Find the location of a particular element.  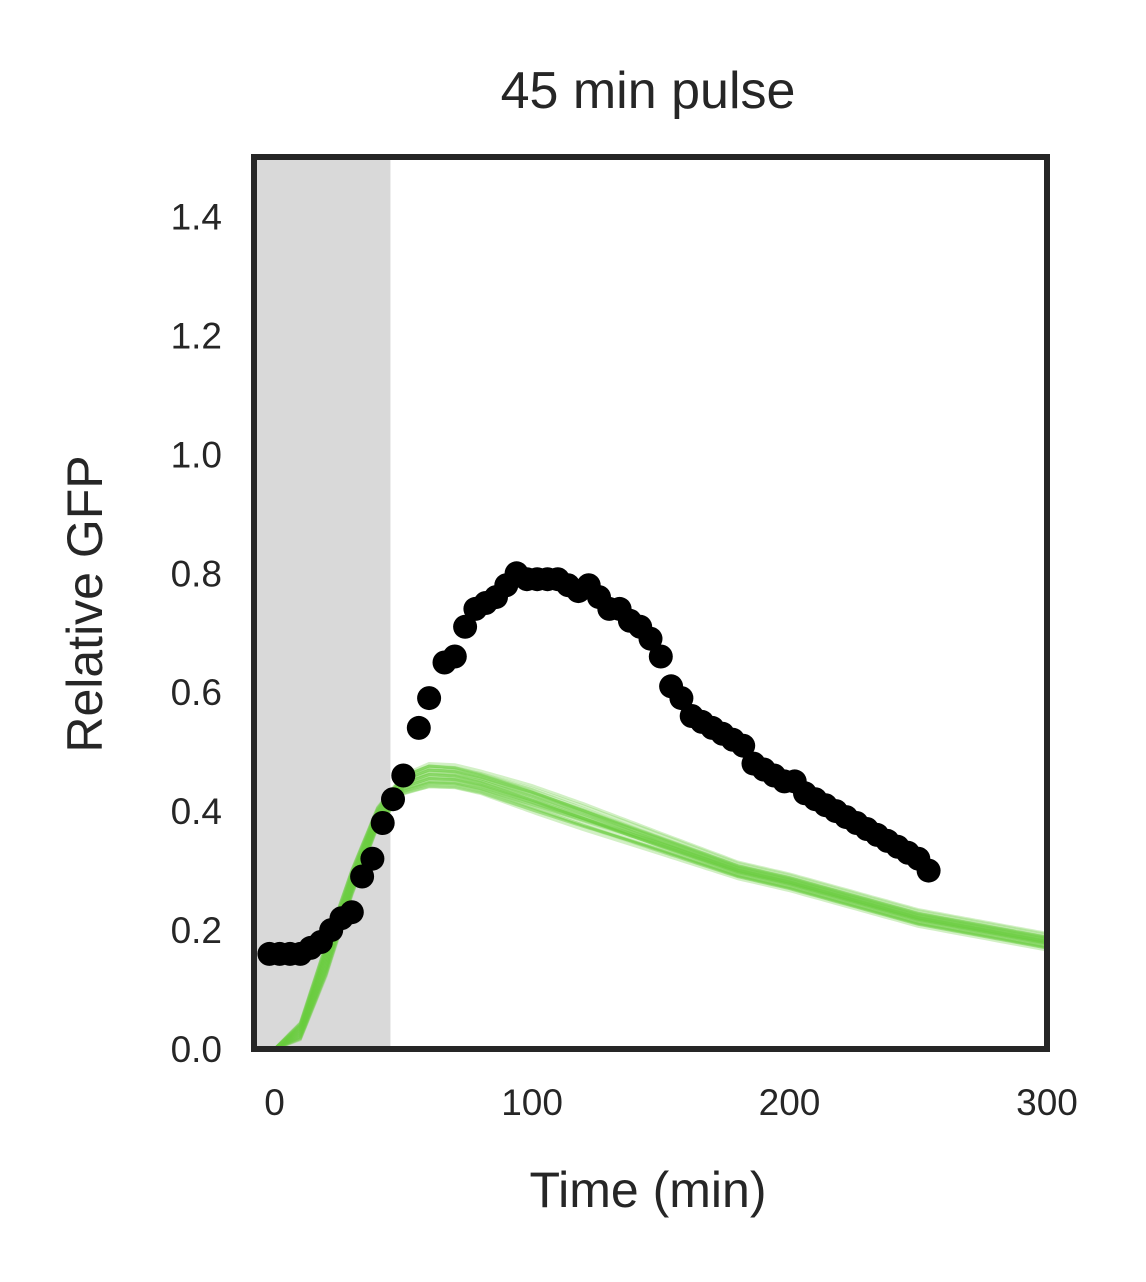

y-tick-label: 0.2 is located at coordinates (196, 930).